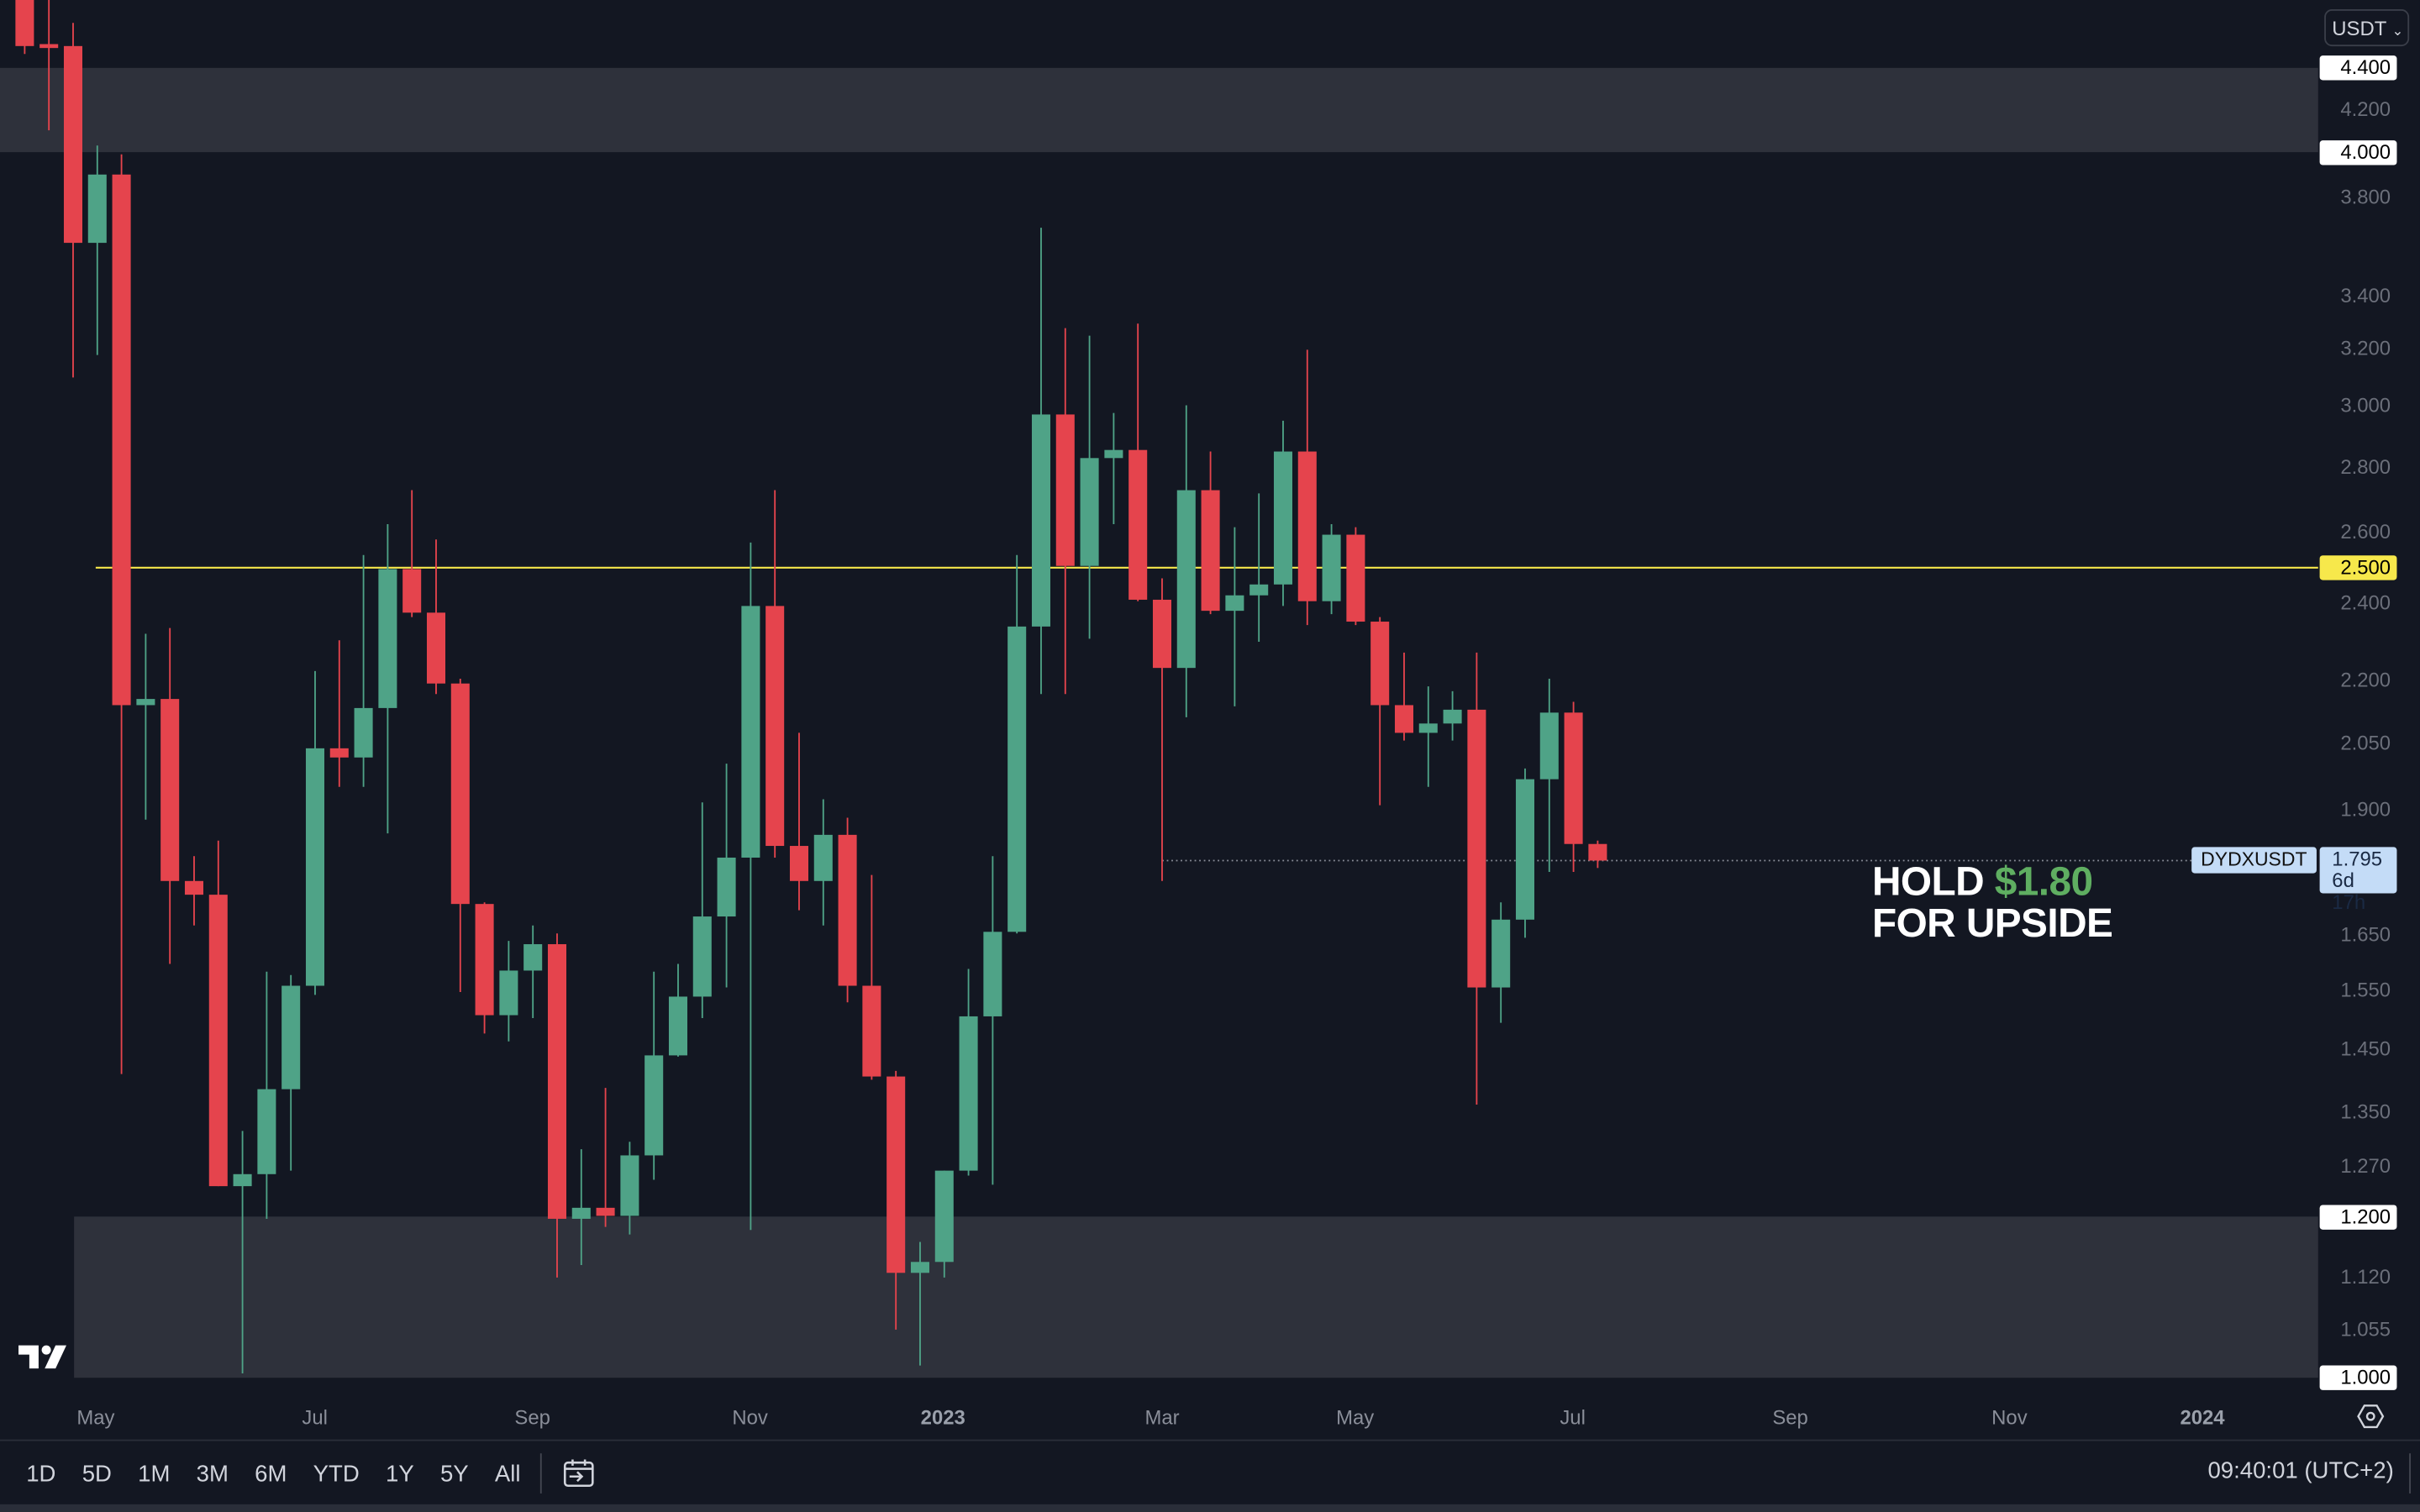 The width and height of the screenshot is (2420, 1512). Describe the element at coordinates (2371, 1416) in the screenshot. I see `settings-icon` at that location.